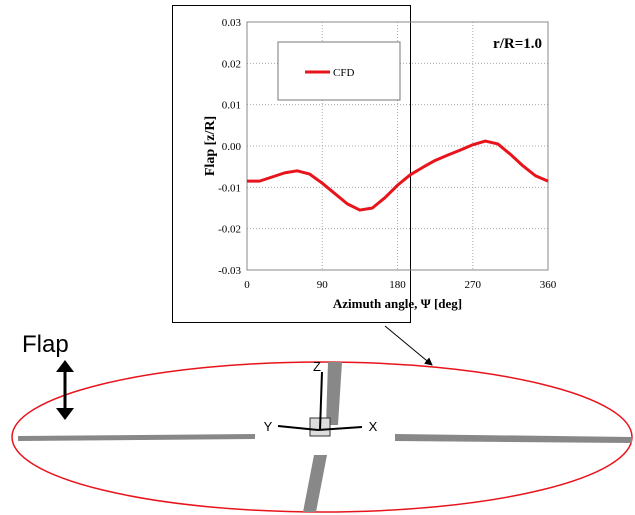 The width and height of the screenshot is (635, 515). What do you see at coordinates (340, 428) in the screenshot?
I see `axis-x` at bounding box center [340, 428].